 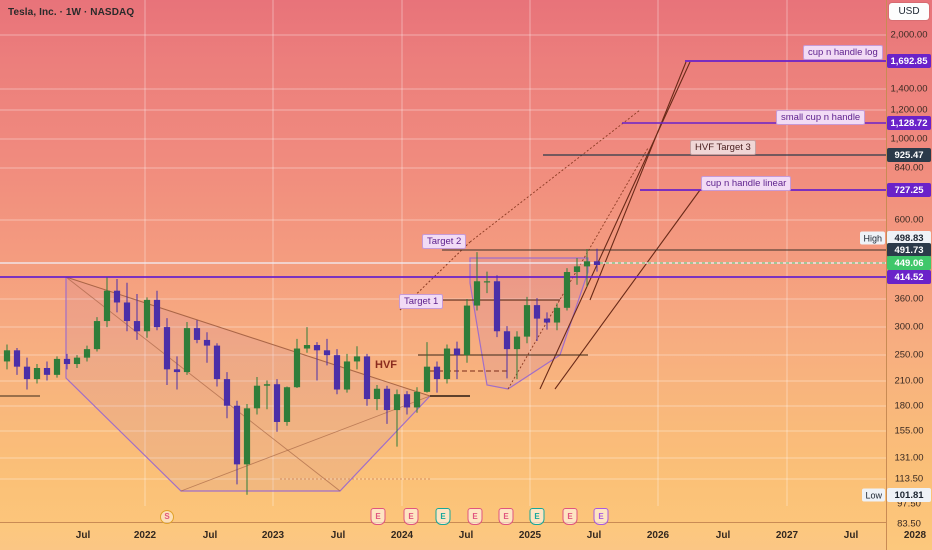 I want to click on page-title: Tesla, Inc. · 1W · NASDAQ, so click(x=71, y=12).